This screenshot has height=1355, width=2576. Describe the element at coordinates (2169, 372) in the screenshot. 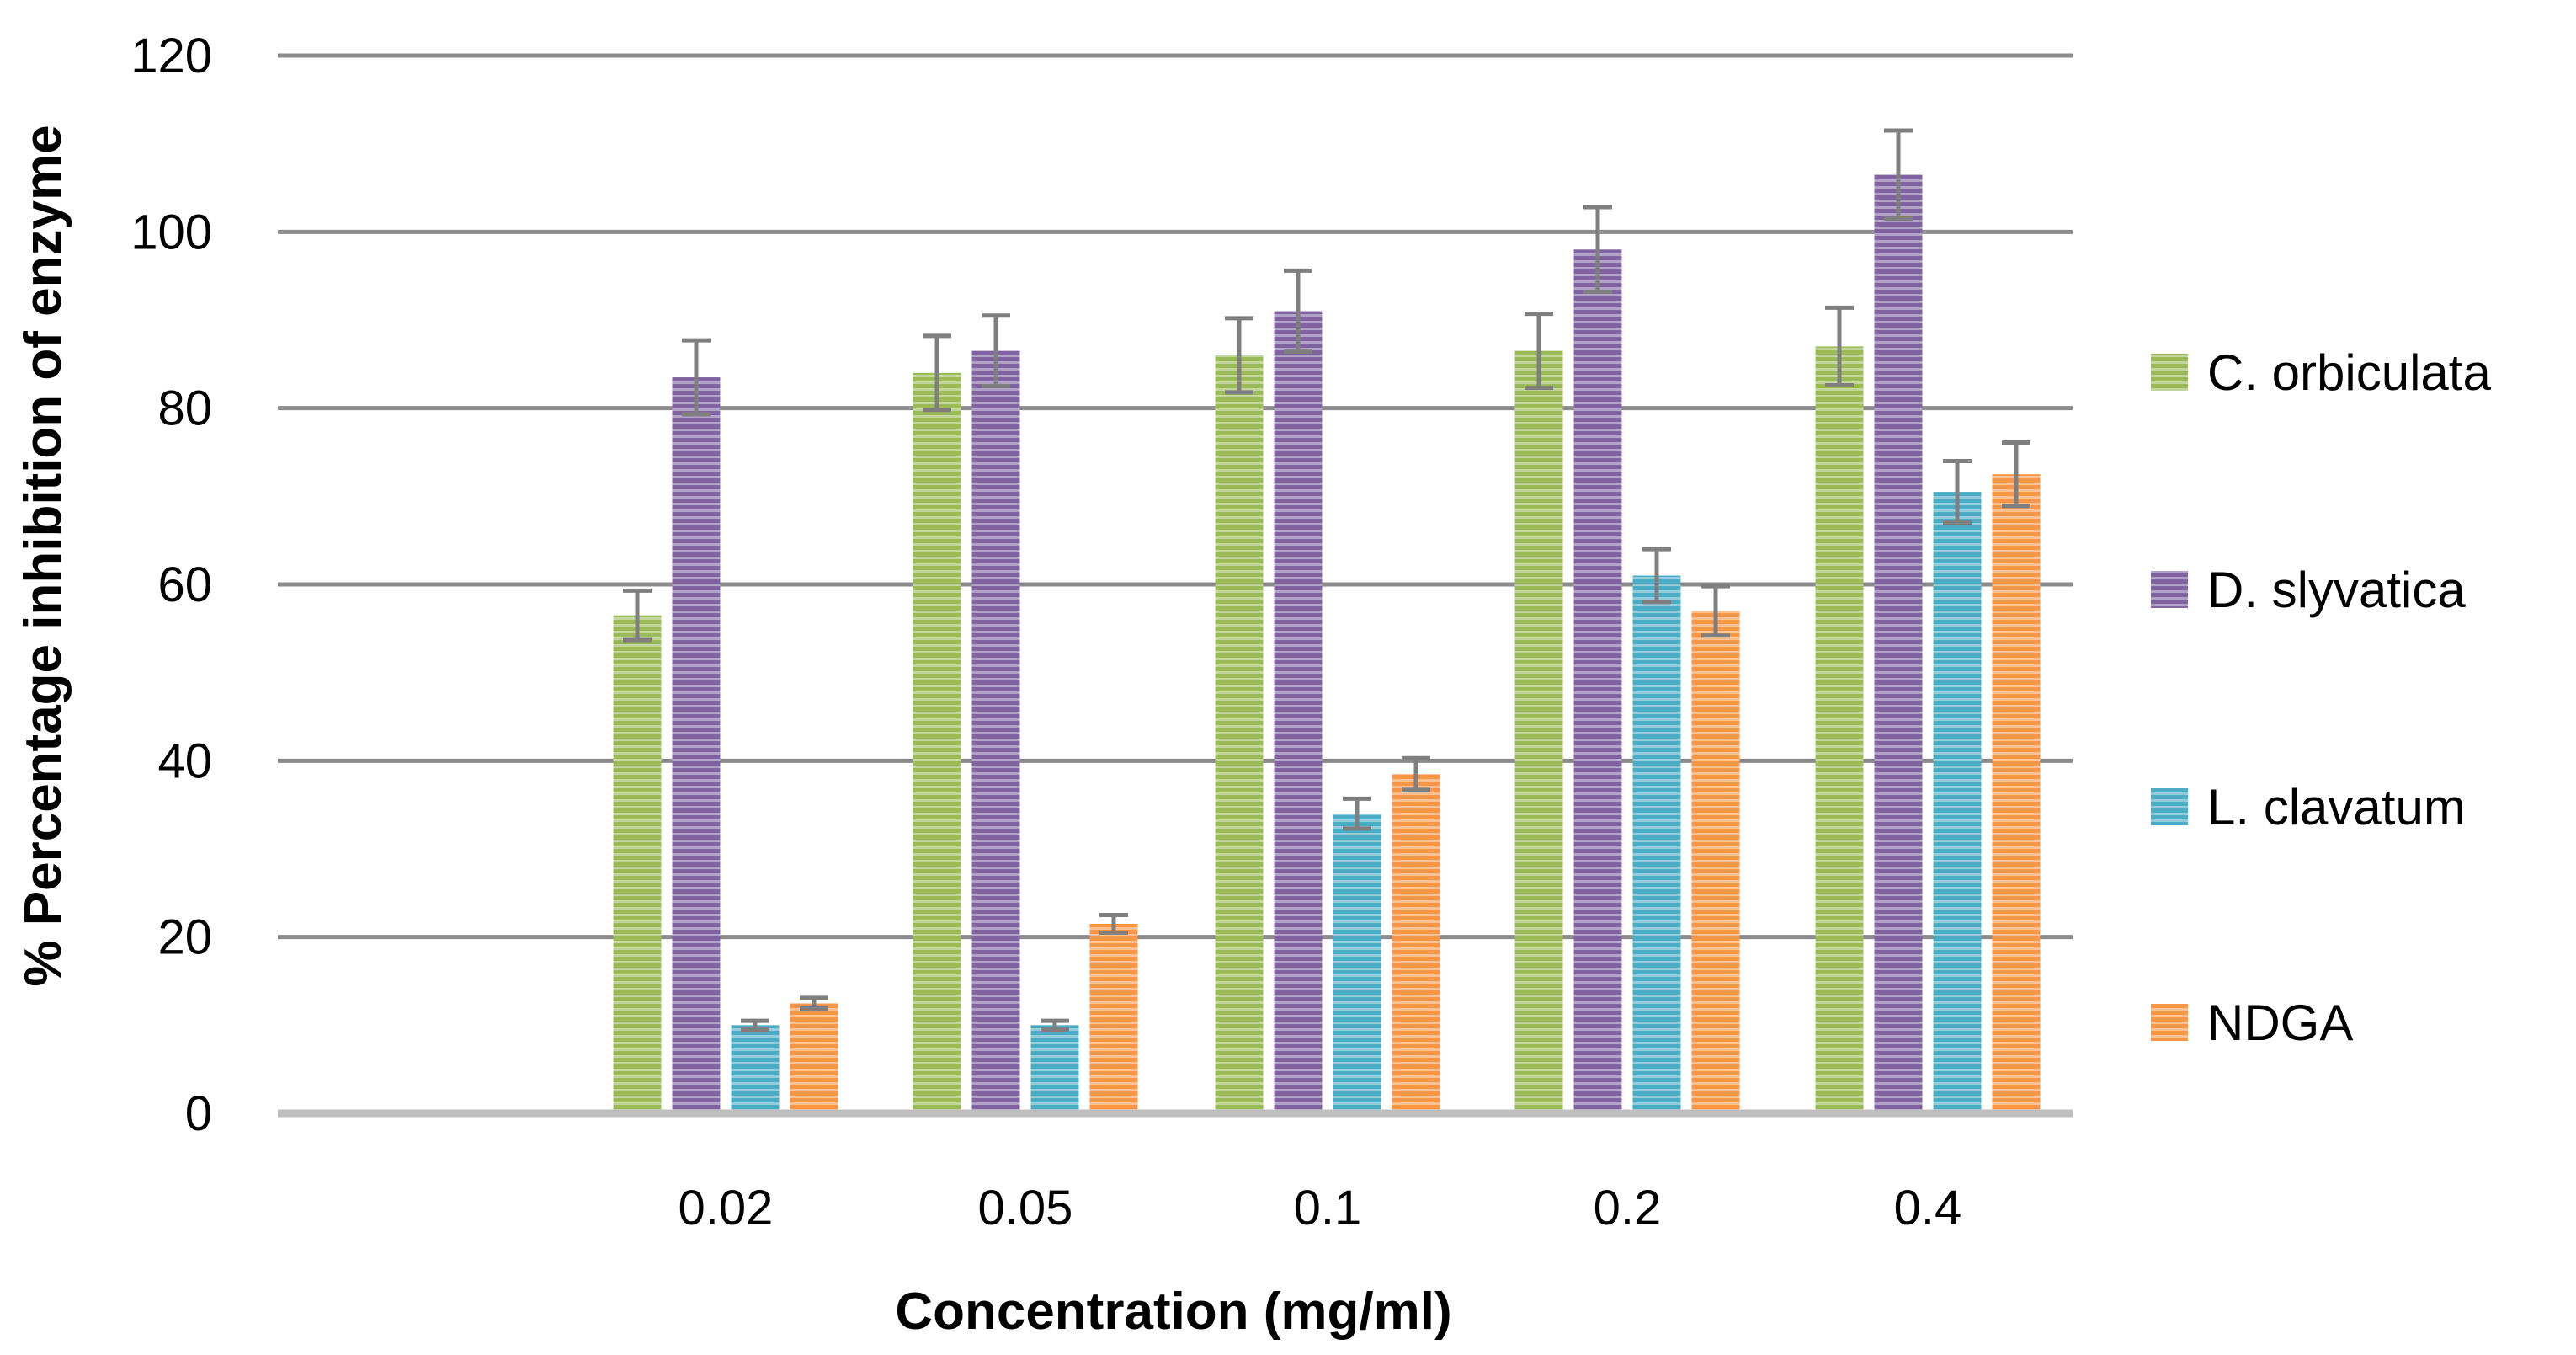

I see `legend-swatch-c-orbiculata` at that location.